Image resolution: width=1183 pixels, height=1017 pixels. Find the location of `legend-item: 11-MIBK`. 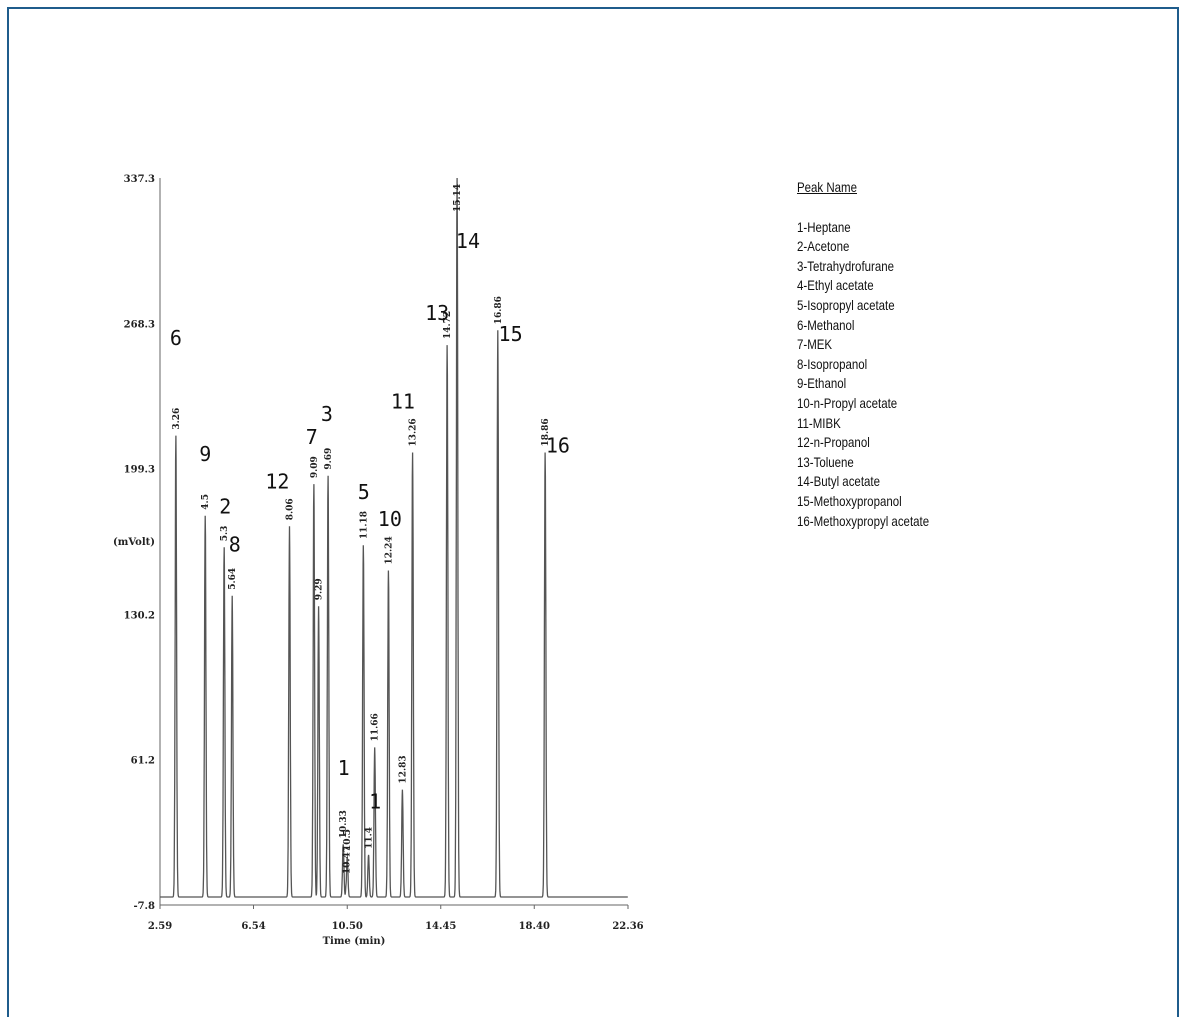

legend-item: 11-MIBK is located at coordinates (819, 422).